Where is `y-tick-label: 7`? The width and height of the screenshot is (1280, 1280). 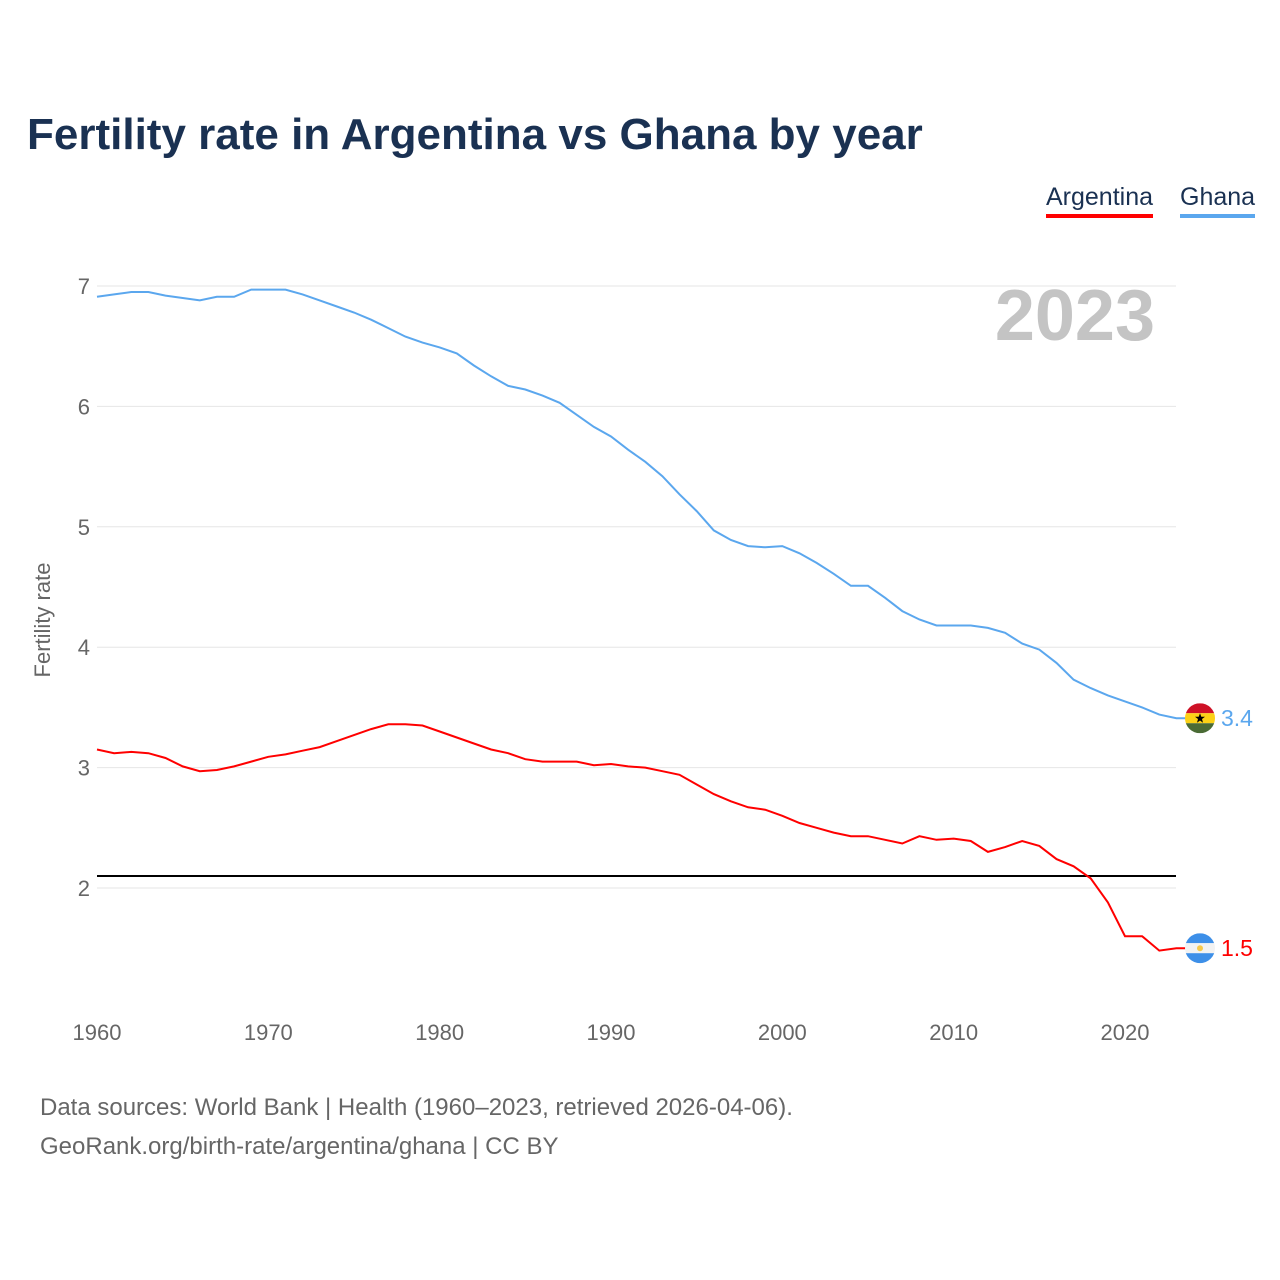
y-tick-label: 7 is located at coordinates (84, 286).